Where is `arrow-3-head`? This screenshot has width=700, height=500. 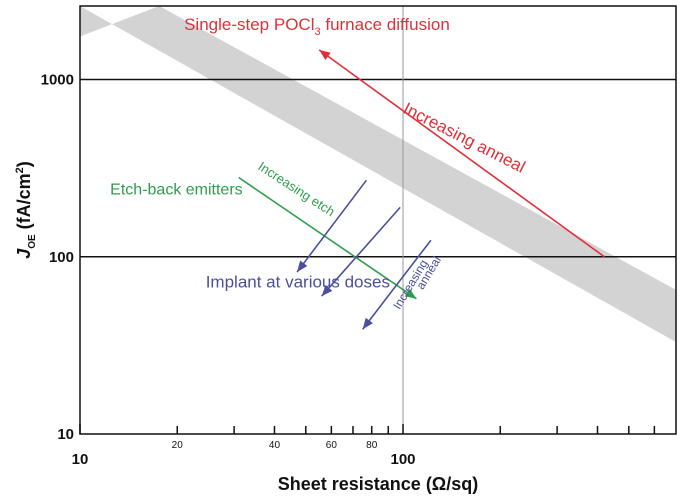
arrow-3-head is located at coordinates (327, 290).